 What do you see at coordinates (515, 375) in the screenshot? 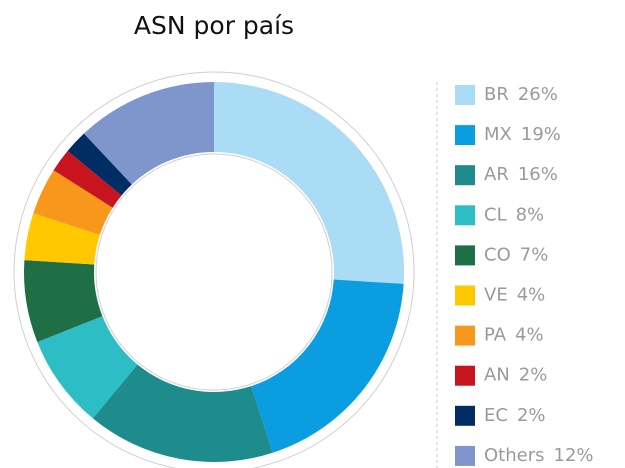
I see `legend-label: AN 2%` at bounding box center [515, 375].